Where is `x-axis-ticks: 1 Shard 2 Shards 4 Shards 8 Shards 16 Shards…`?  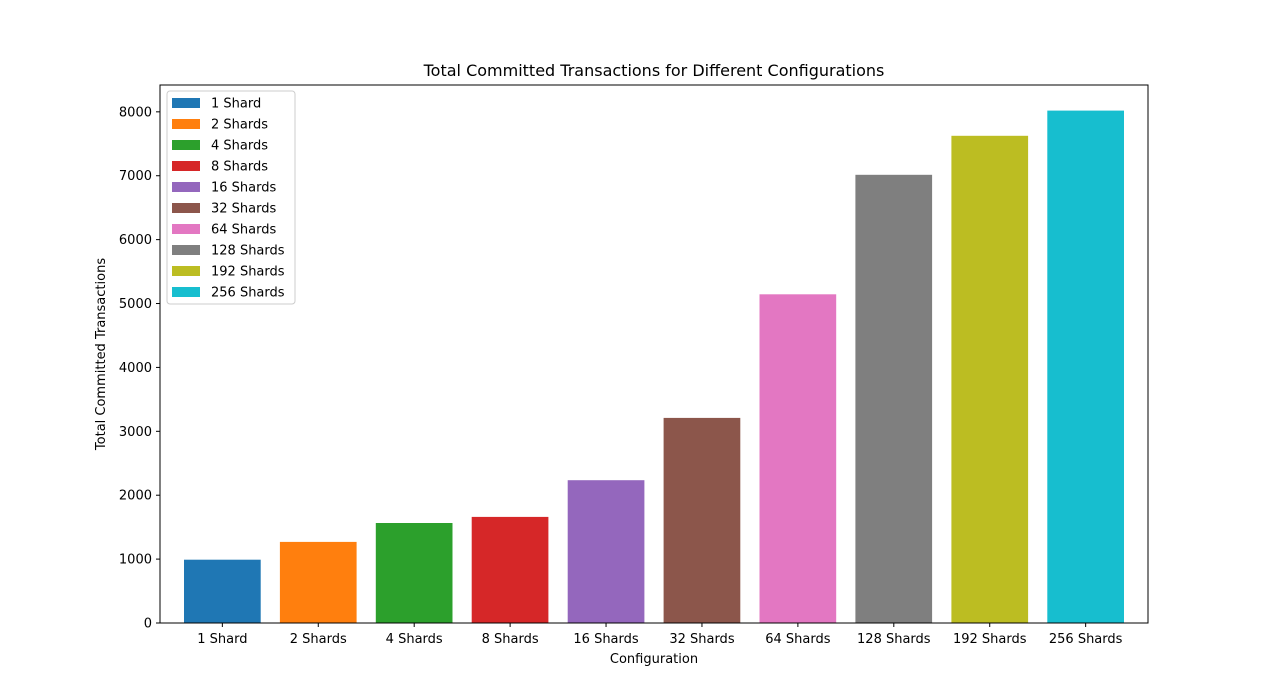
x-axis-ticks: 1 Shard 2 Shards 4 Shards 8 Shards 16 Shards… is located at coordinates (660, 635).